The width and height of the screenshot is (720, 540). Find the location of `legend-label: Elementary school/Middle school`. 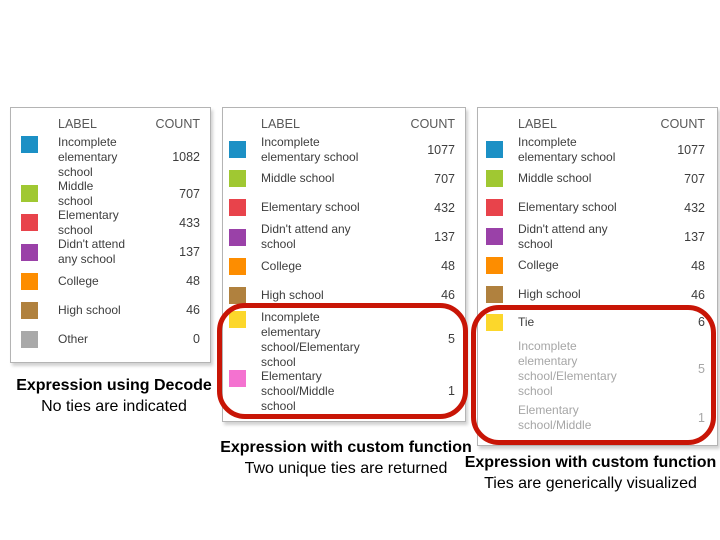

legend-label: Elementary school/Middle school is located at coordinates (298, 390).